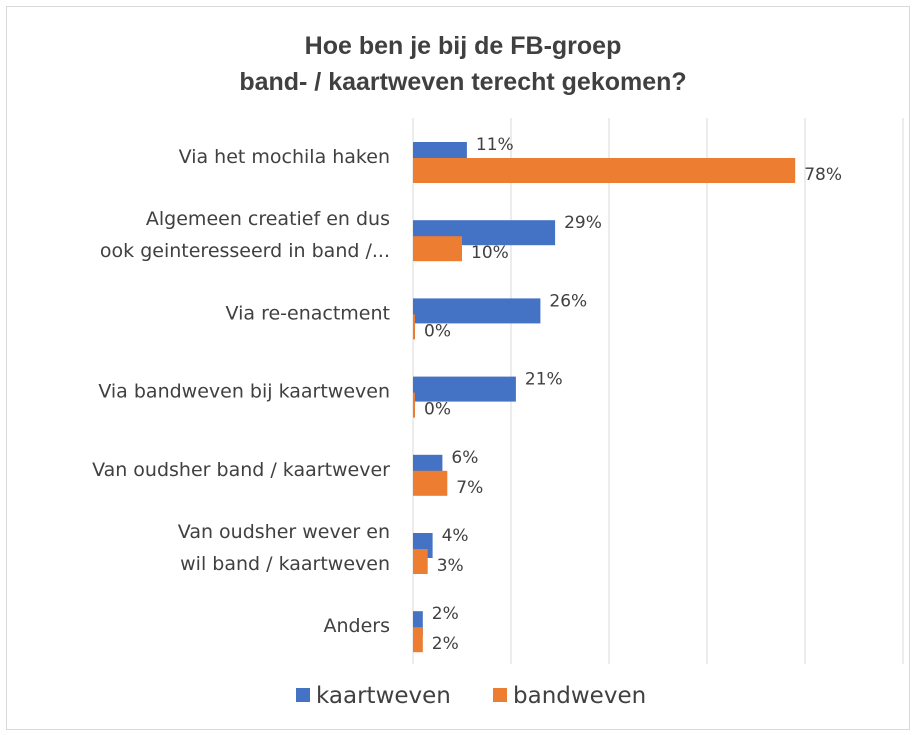  Describe the element at coordinates (462, 82) in the screenshot. I see `chart-title-line: band- / kaartweven terecht gekomen?` at that location.